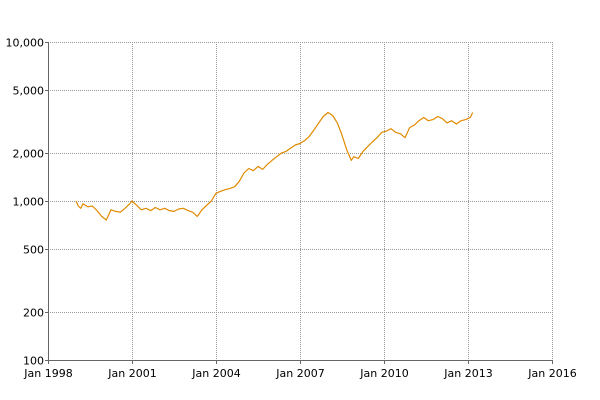  I want to click on y-tick-label: 500, so click(33, 250).